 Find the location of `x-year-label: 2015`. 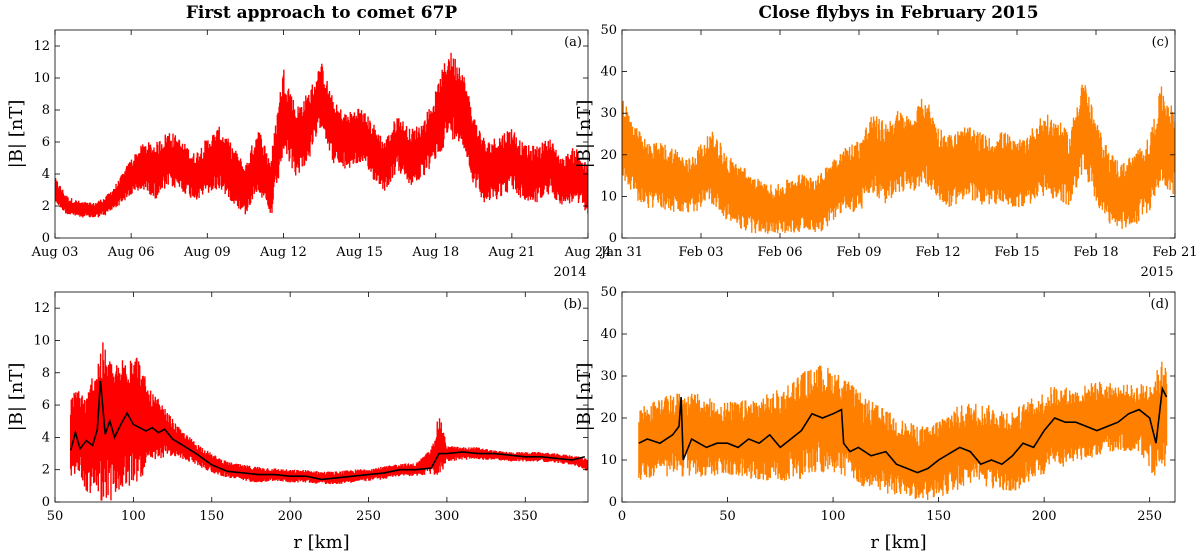

x-year-label: 2015 is located at coordinates (1156, 272).